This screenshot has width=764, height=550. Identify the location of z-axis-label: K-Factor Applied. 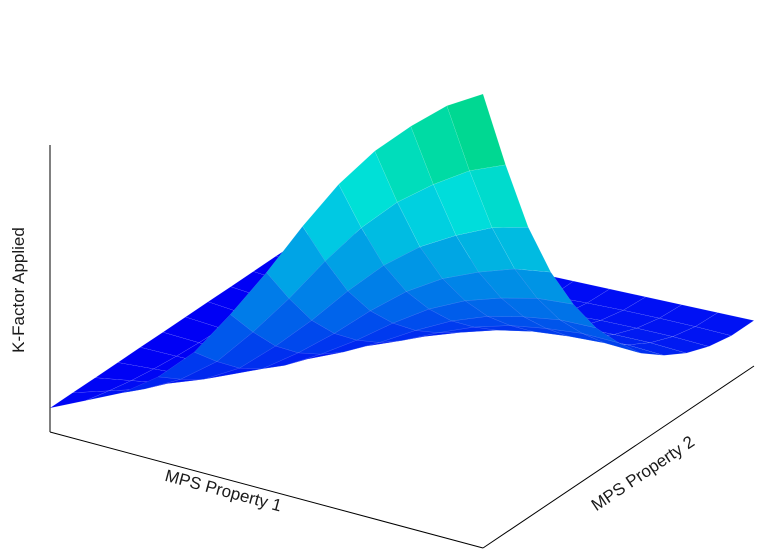
(18, 290).